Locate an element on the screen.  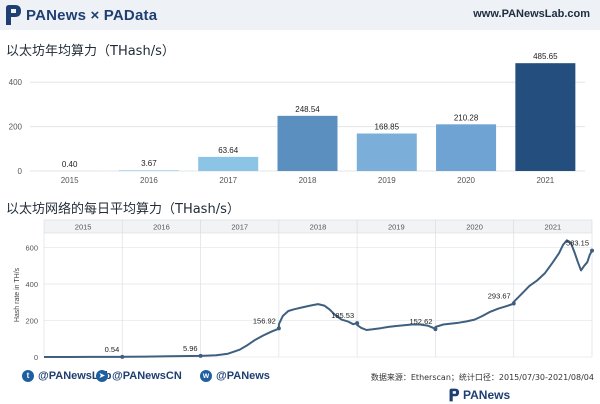
annotation-label: 0.54 is located at coordinates (112, 349).